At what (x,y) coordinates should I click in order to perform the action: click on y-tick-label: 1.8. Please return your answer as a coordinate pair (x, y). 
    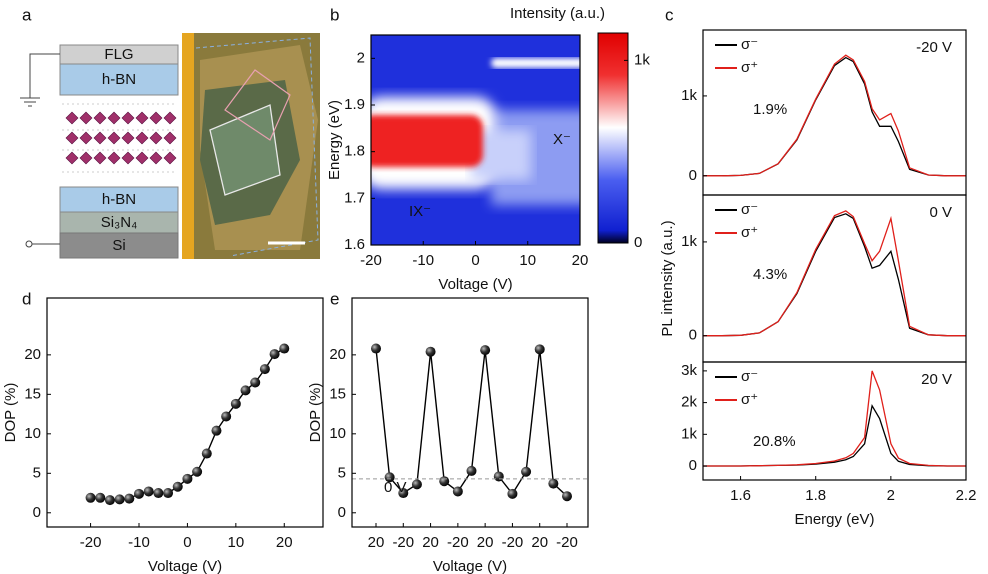
    Looking at the image, I should click on (354, 151).